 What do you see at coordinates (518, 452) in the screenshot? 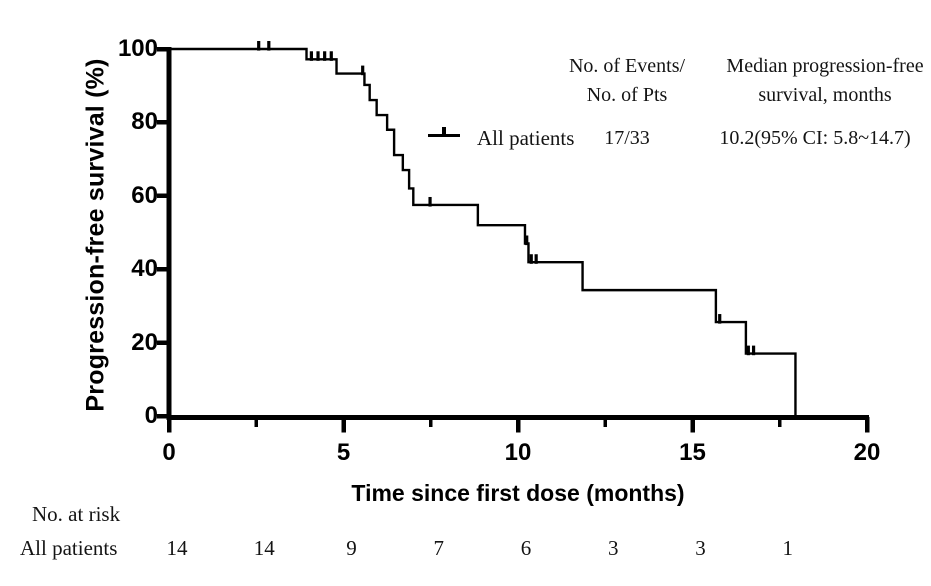
I see `x-tick-label: 10` at bounding box center [518, 452].